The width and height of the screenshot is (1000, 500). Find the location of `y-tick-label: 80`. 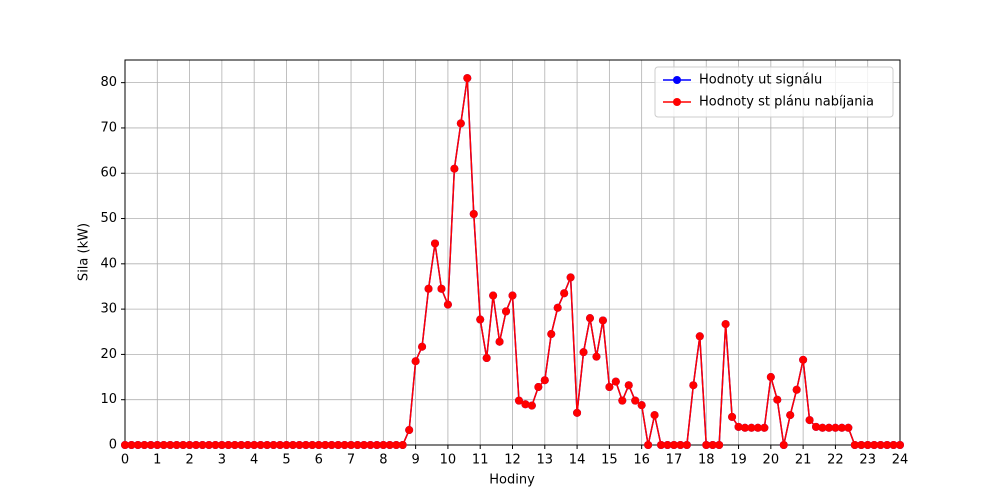

y-tick-label: 80 is located at coordinates (108, 82).